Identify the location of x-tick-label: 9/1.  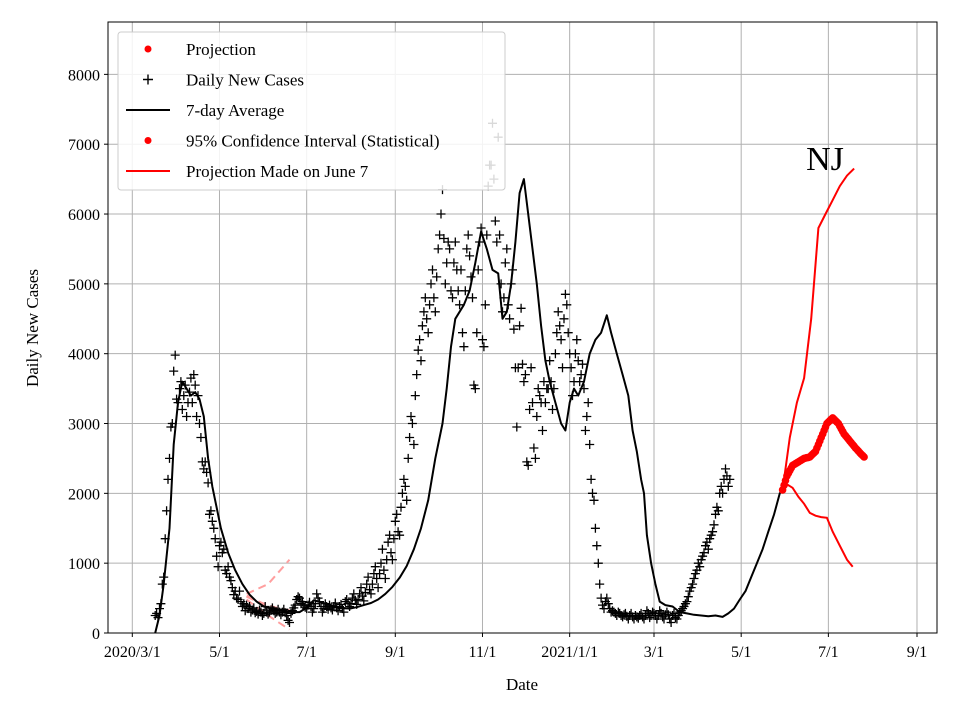
(917, 652).